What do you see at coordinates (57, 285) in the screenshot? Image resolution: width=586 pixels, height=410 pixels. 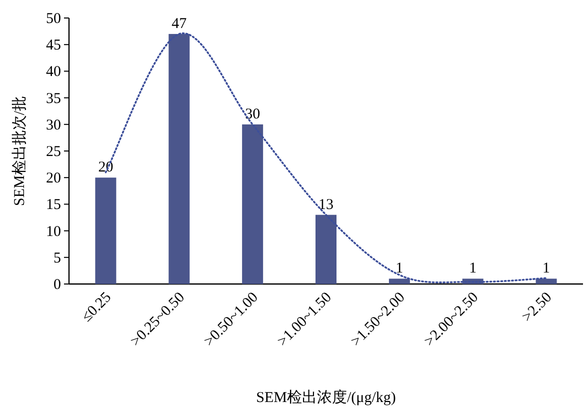 I see `y-tick-label: 0` at bounding box center [57, 285].